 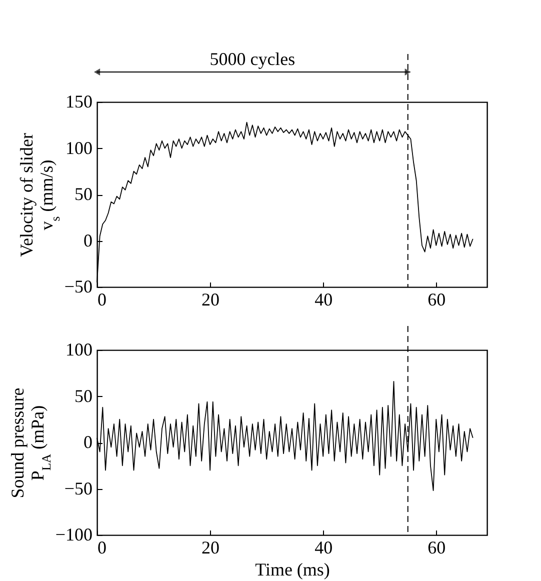 What do you see at coordinates (253, 59) in the screenshot?
I see `text: 5000 cycles` at bounding box center [253, 59].